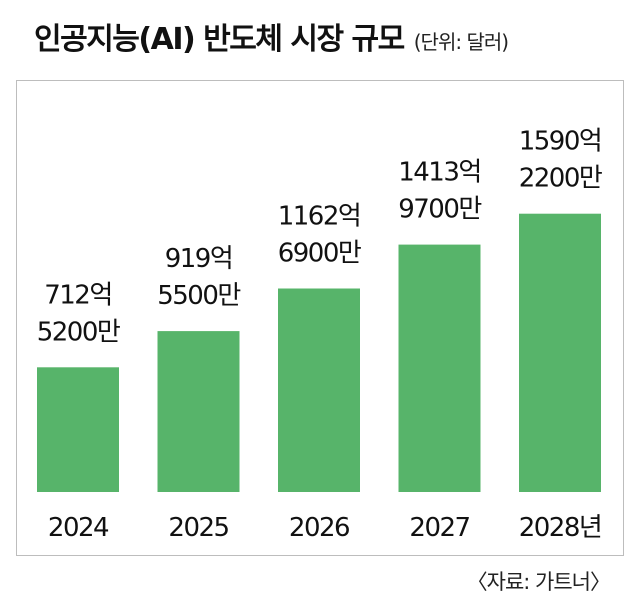 Image resolution: width=640 pixels, height=608 pixels. I want to click on x-tick-label: 2027, so click(439, 528).